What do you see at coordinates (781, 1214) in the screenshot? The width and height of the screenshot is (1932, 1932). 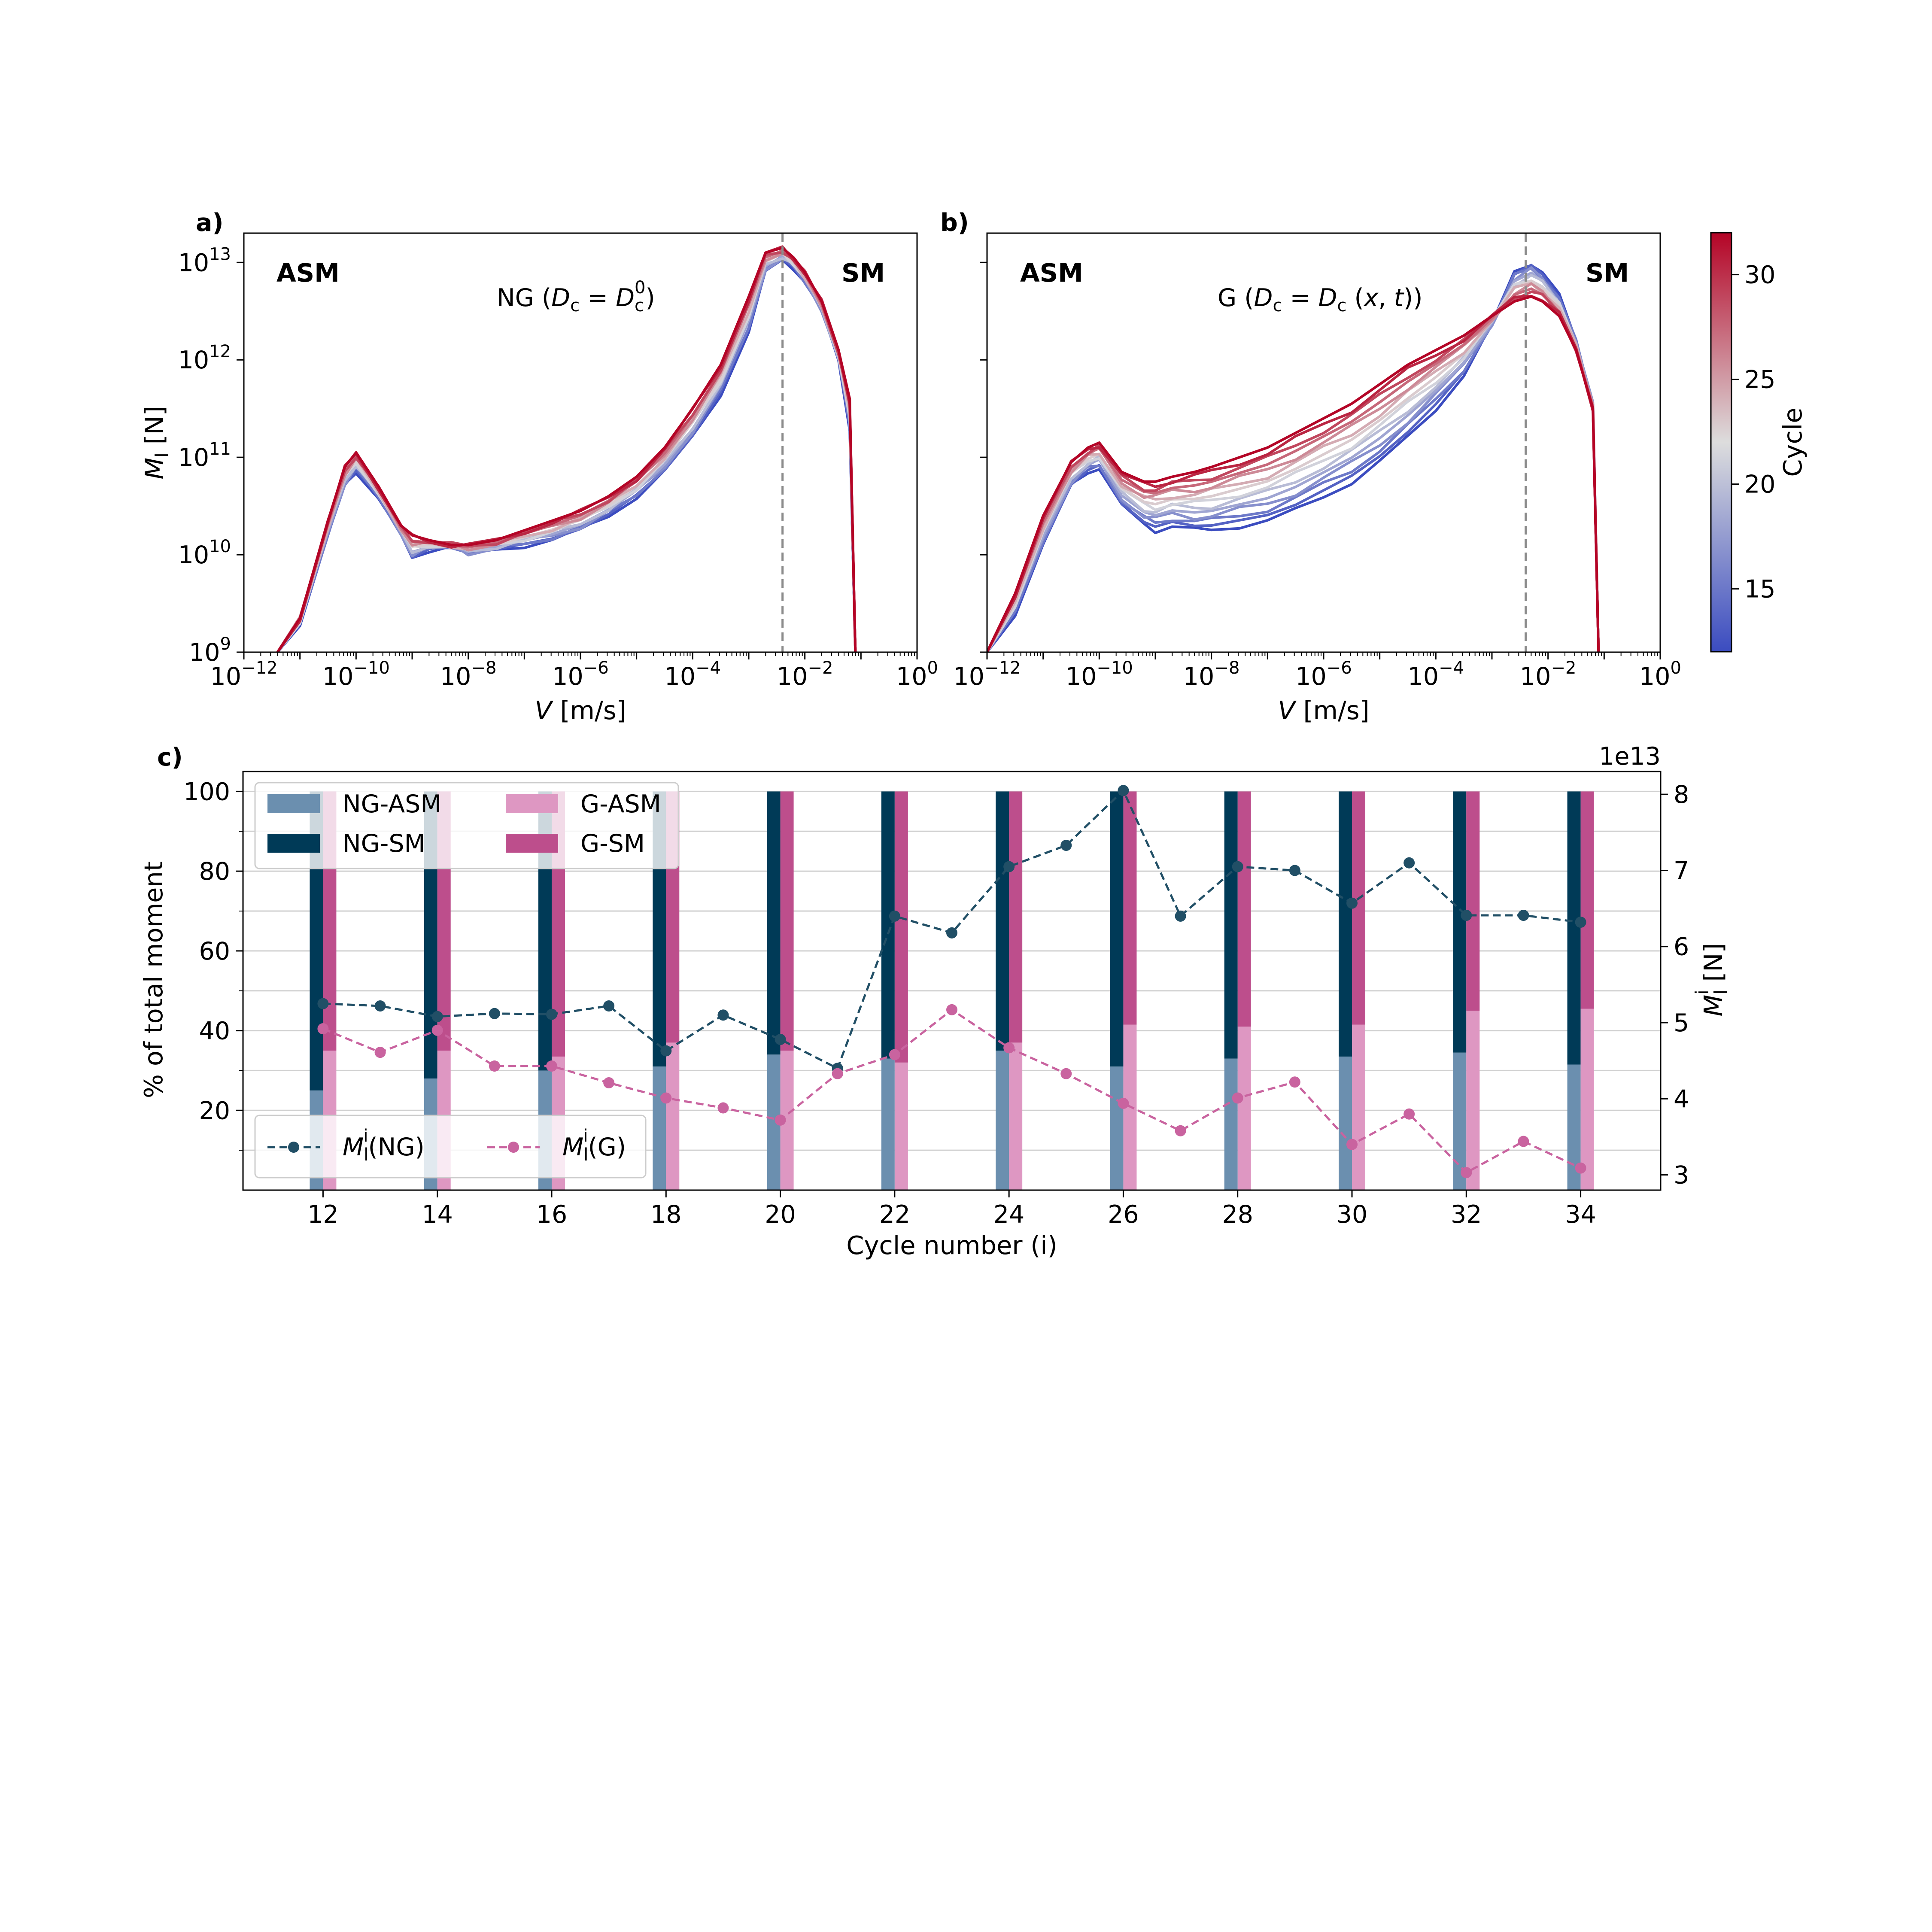 I see `x-tick-label: 20` at bounding box center [781, 1214].